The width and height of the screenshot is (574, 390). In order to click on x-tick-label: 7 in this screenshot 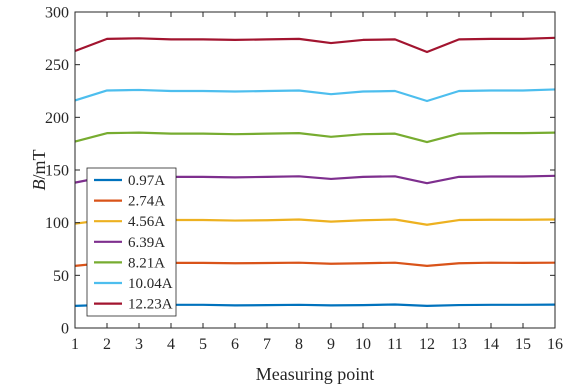, I will do `click(267, 344)`.